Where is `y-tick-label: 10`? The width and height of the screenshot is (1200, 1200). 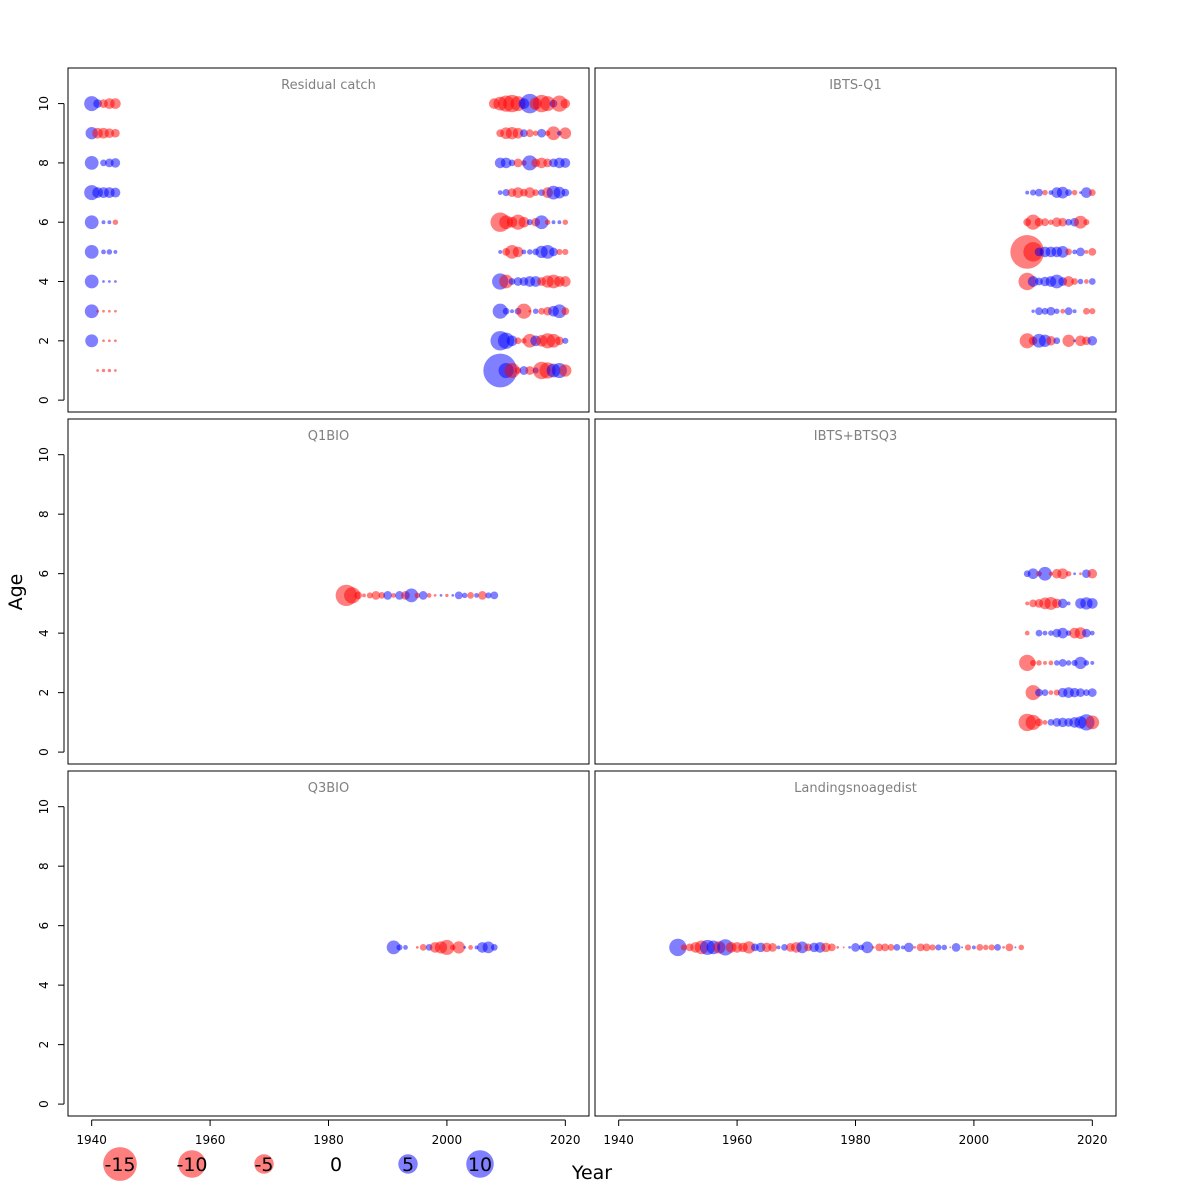 y-tick-label: 10 is located at coordinates (44, 806).